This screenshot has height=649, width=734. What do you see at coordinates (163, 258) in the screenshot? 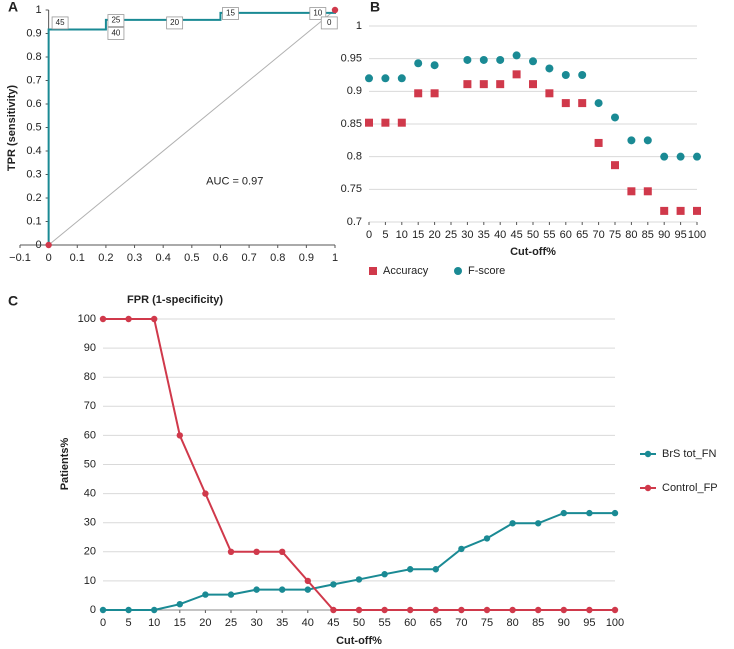
I see `x-tick-label: 0.4` at bounding box center [163, 258].